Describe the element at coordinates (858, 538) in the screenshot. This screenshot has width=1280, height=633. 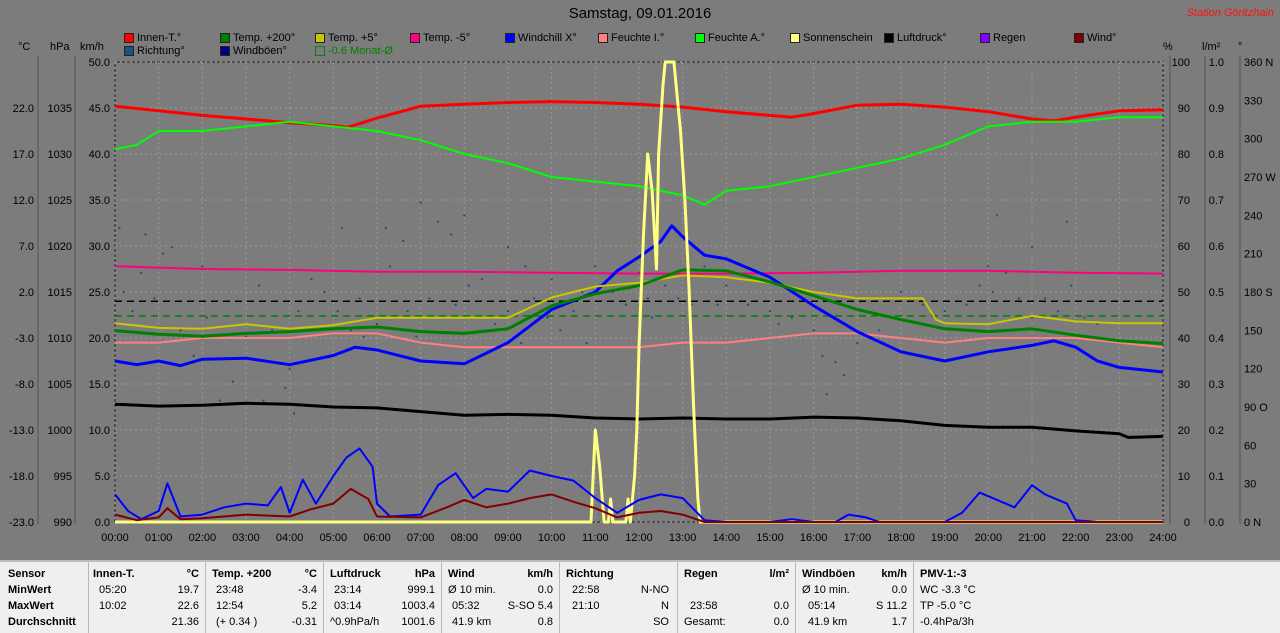
I see `tick-time: 17:00` at that location.